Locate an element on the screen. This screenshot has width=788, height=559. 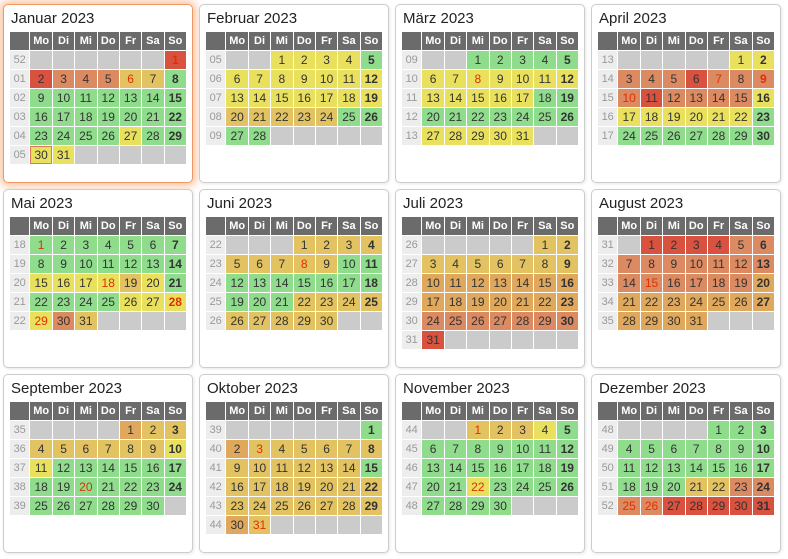
day-cell-holiday: 15 is located at coordinates (651, 283).